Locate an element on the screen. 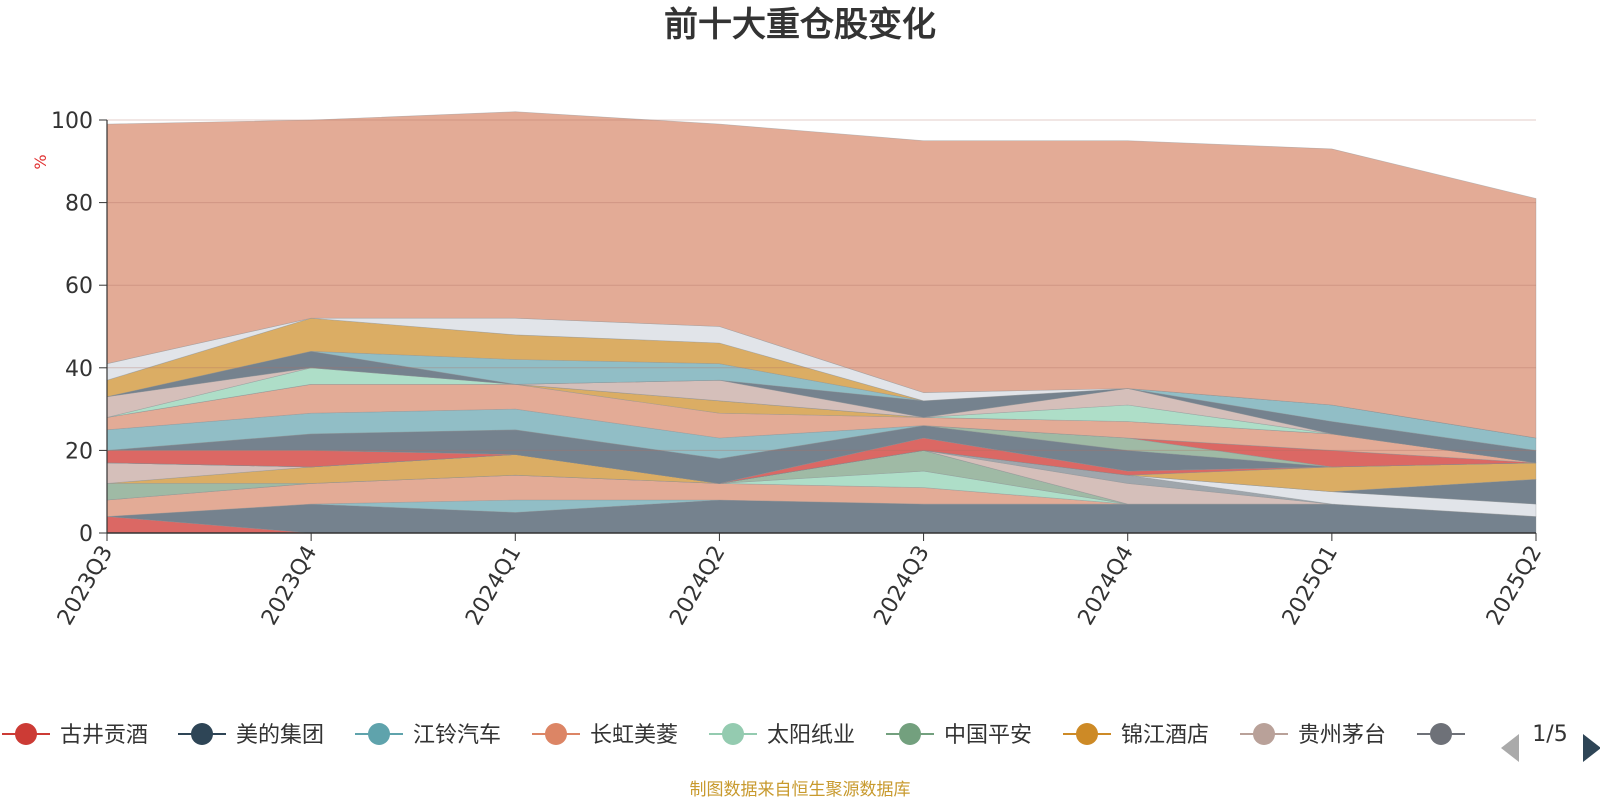 This screenshot has height=800, width=1600. legend-item: 贵州茅台 is located at coordinates (1313, 735).